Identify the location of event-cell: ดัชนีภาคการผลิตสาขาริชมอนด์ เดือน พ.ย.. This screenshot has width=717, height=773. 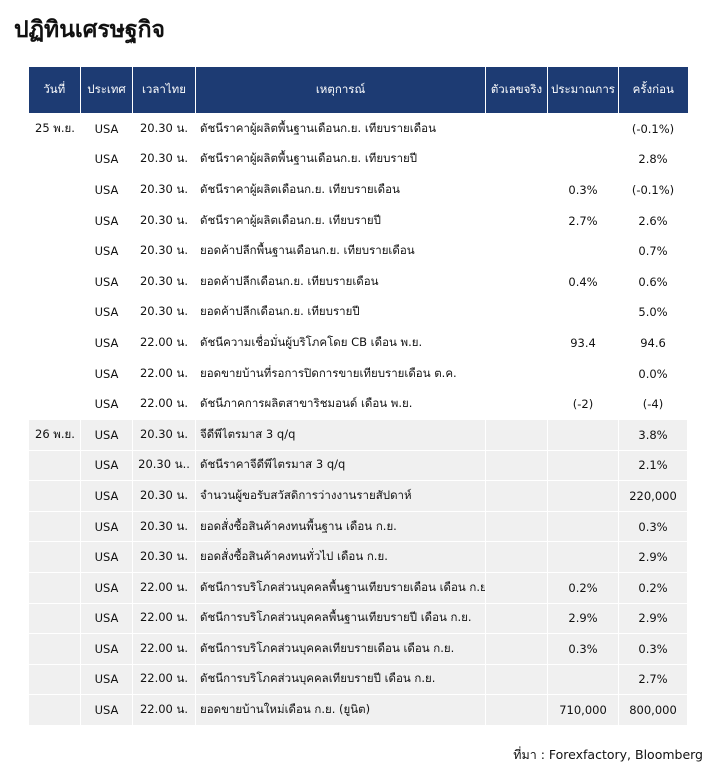
(340, 404).